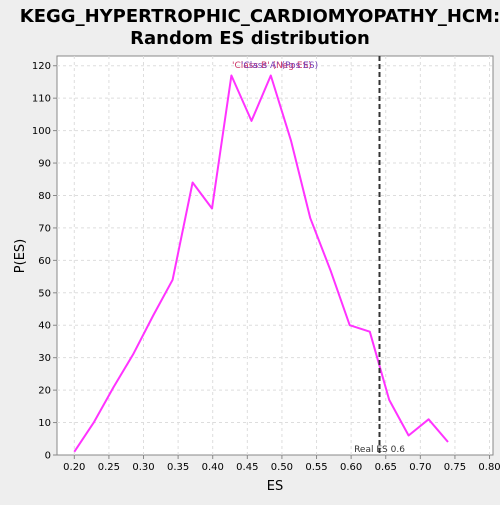 Image resolution: width=500 pixels, height=505 pixels. I want to click on x-tick-label: 0.40, so click(213, 467).